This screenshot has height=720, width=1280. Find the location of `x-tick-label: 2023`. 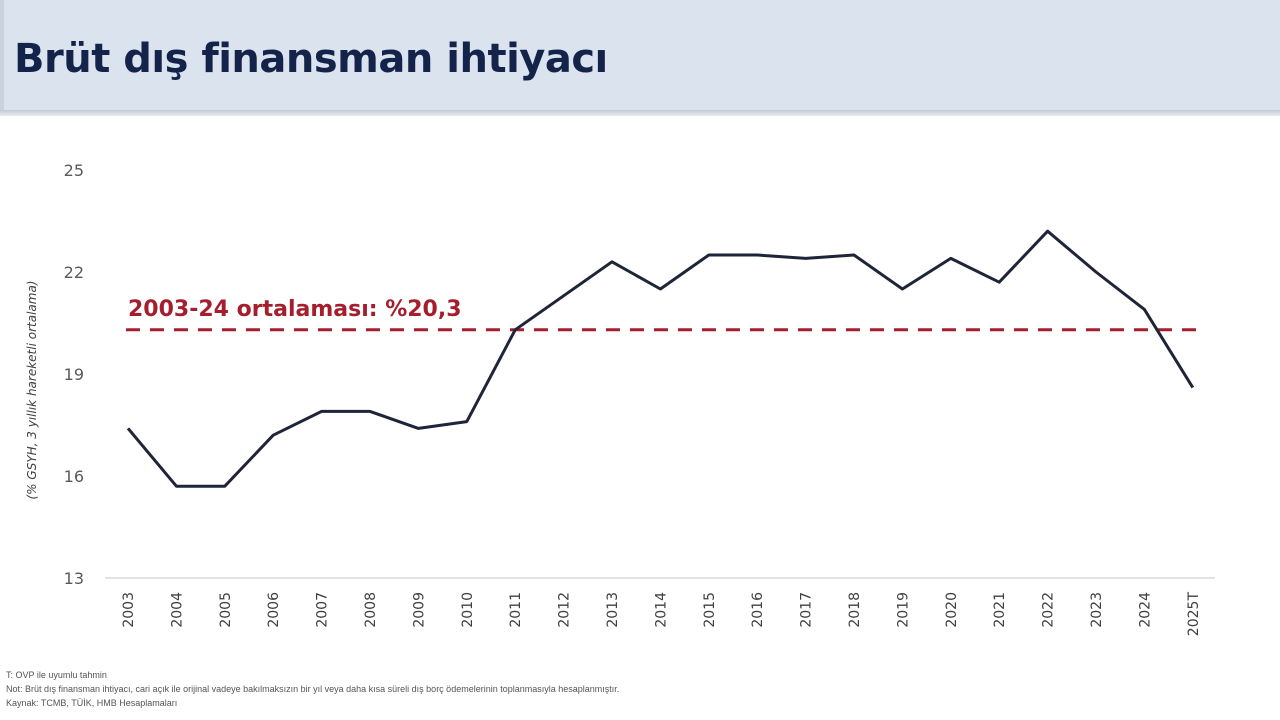

x-tick-label: 2023 is located at coordinates (1097, 610).